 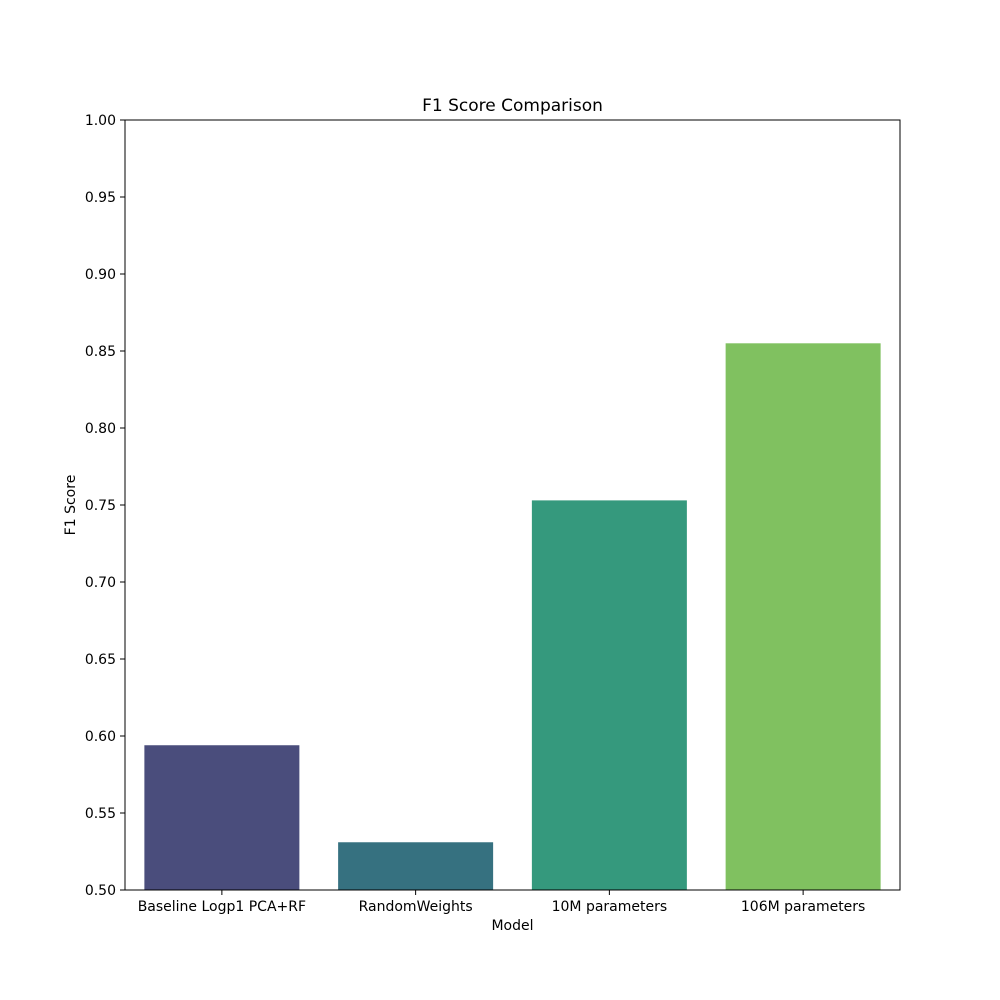 What do you see at coordinates (100, 737) in the screenshot?
I see `y-tick-label: 0.60` at bounding box center [100, 737].